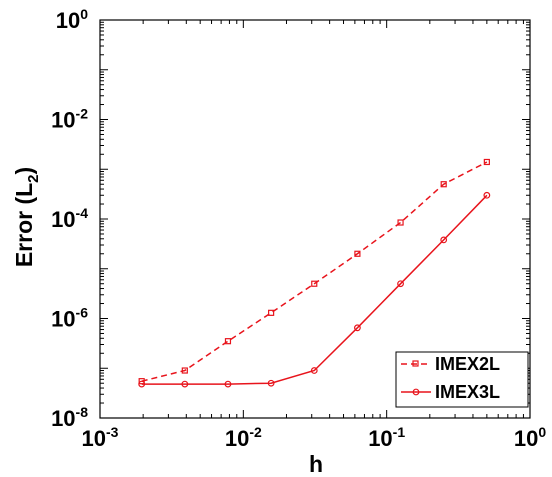 The height and width of the screenshot is (477, 552). I want to click on legend-label-imex2l: IMEX2L, so click(467, 364).